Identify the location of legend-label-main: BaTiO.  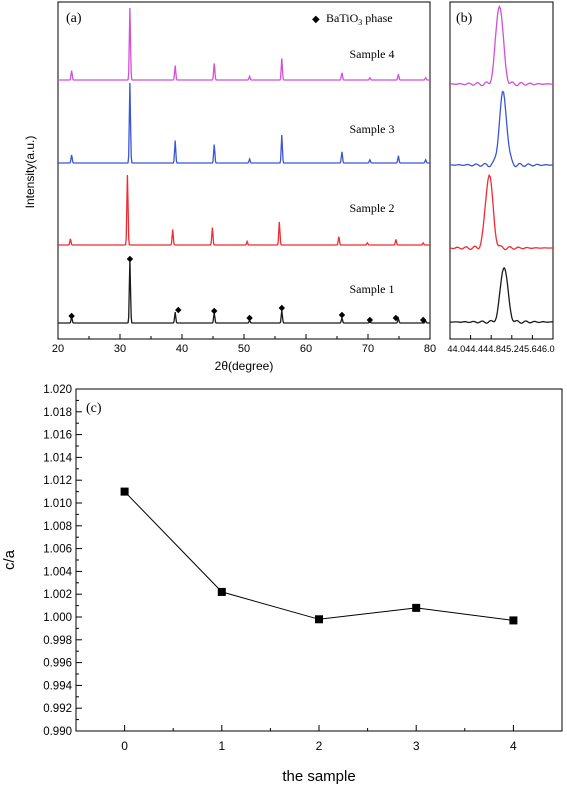
(342, 18).